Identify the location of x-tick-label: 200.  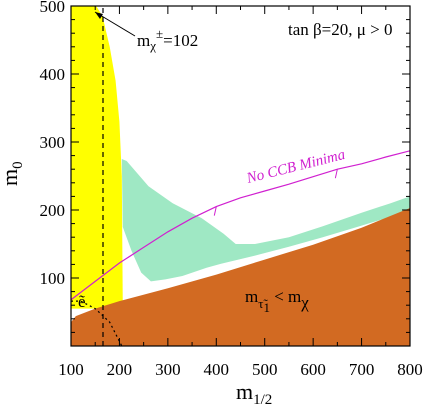
(120, 369).